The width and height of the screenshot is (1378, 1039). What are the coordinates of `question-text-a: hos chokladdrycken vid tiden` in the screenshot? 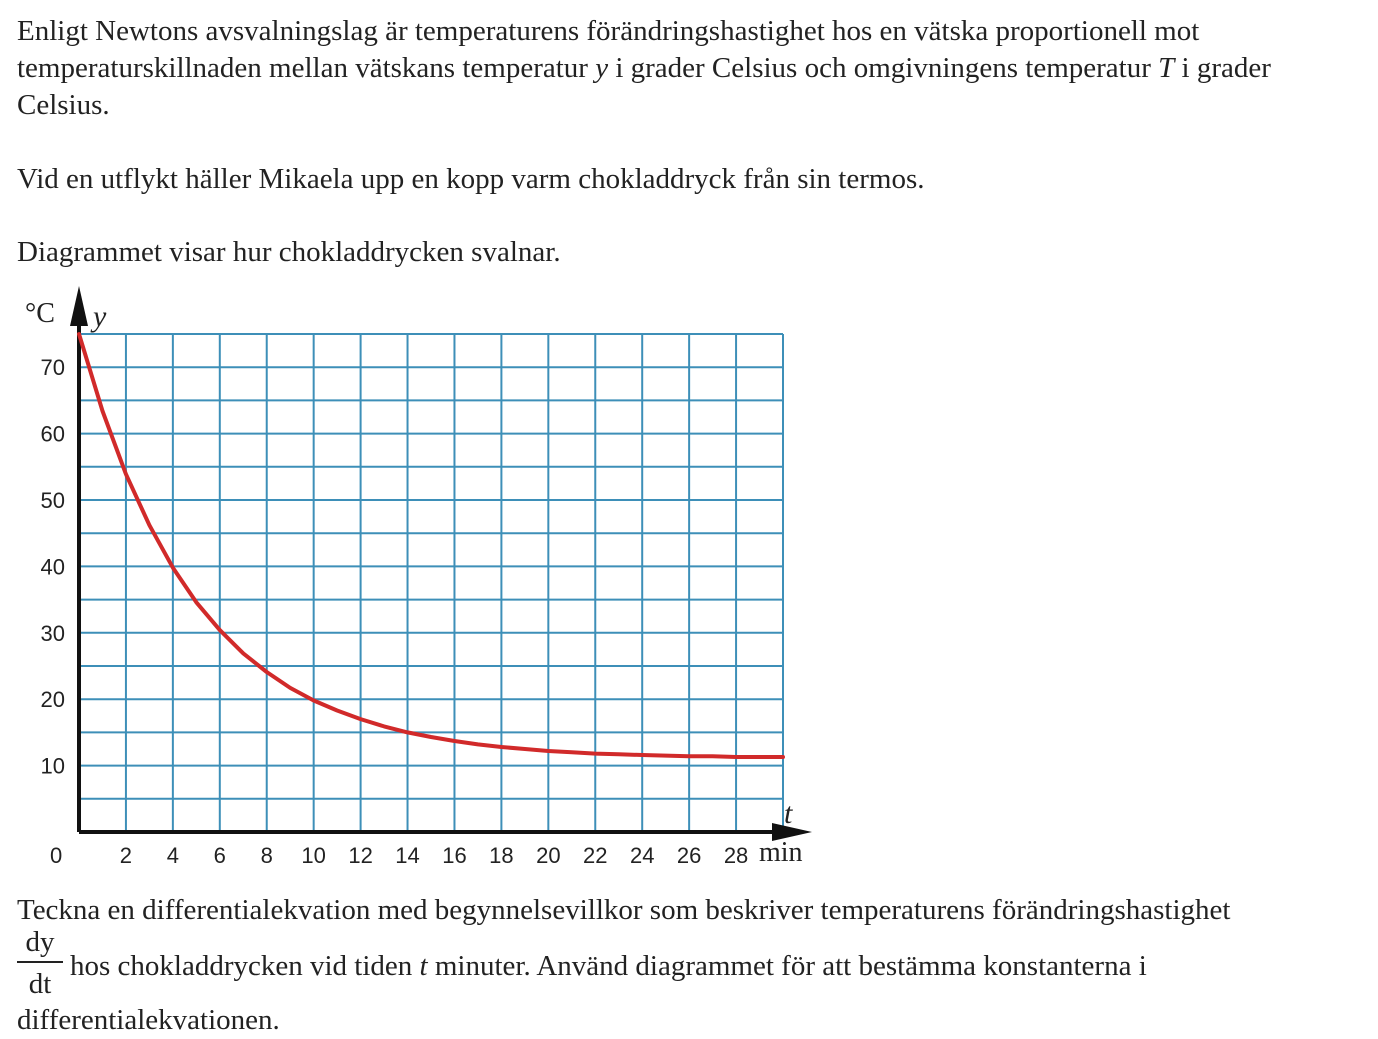 It's located at (245, 966).